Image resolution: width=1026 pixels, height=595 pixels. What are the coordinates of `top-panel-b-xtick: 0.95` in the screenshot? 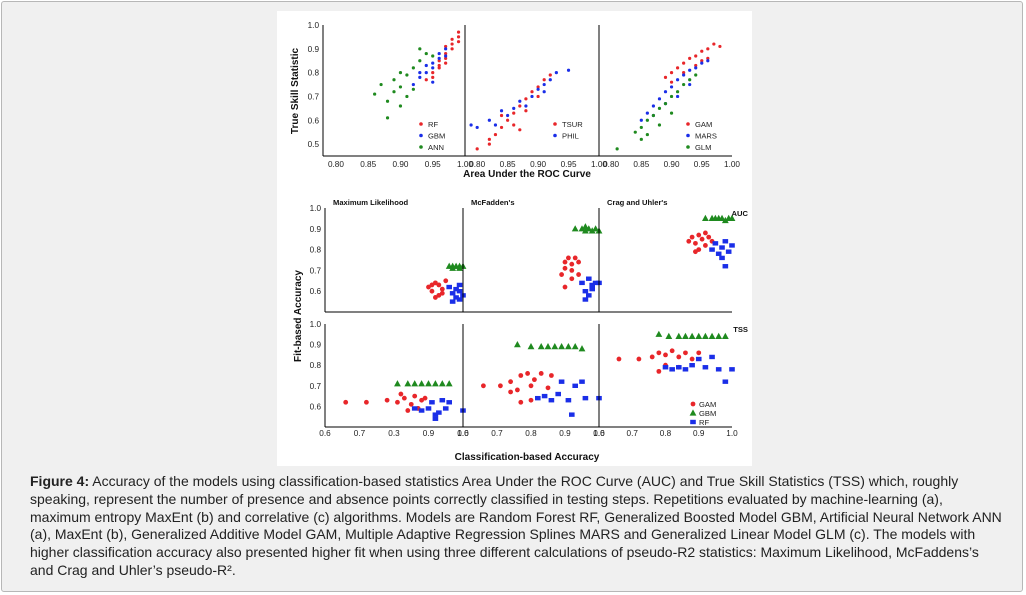 It's located at (569, 164).